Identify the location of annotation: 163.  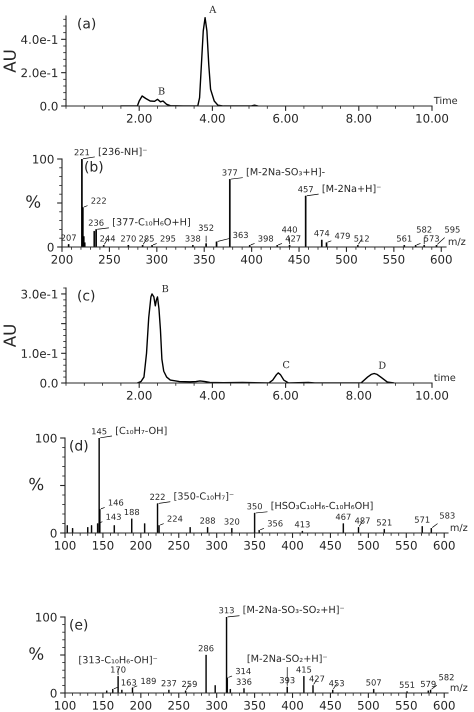
(129, 682).